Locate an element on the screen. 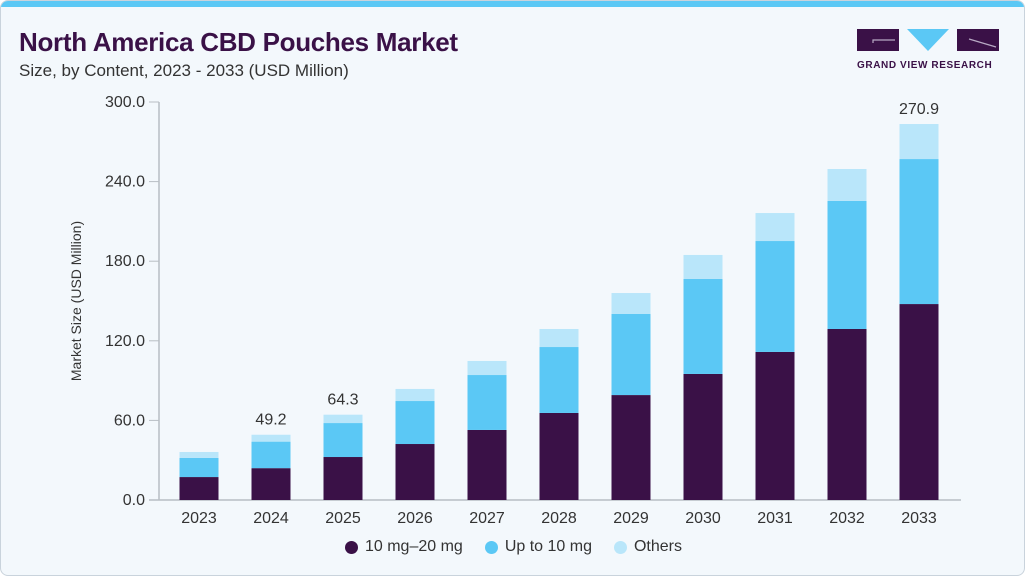 The image size is (1025, 576). x-tick-label: 2032 is located at coordinates (847, 518).